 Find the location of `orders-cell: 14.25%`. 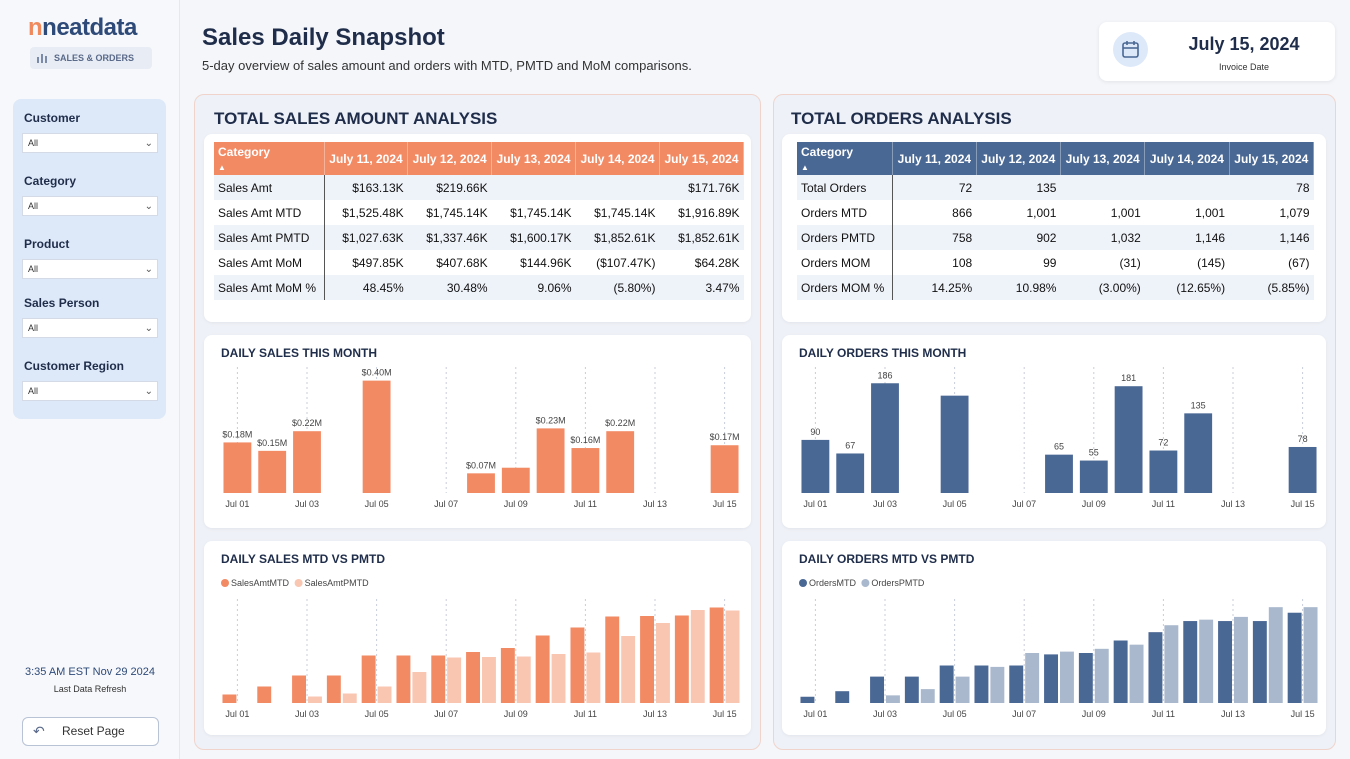

orders-cell: 14.25% is located at coordinates (934, 287).